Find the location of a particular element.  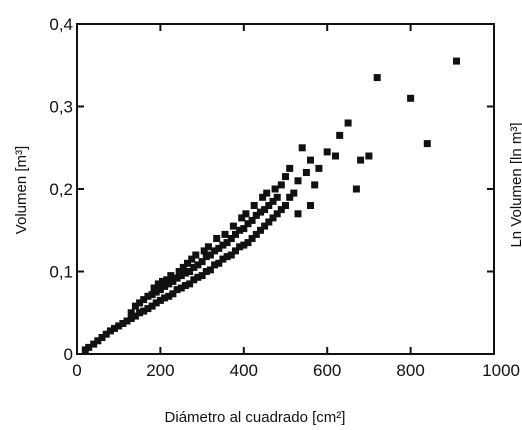

x-tick-label: 800 is located at coordinates (410, 370).